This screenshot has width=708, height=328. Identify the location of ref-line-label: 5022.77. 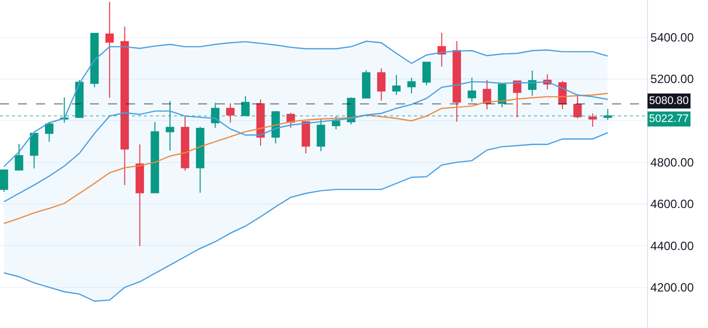
(669, 119).